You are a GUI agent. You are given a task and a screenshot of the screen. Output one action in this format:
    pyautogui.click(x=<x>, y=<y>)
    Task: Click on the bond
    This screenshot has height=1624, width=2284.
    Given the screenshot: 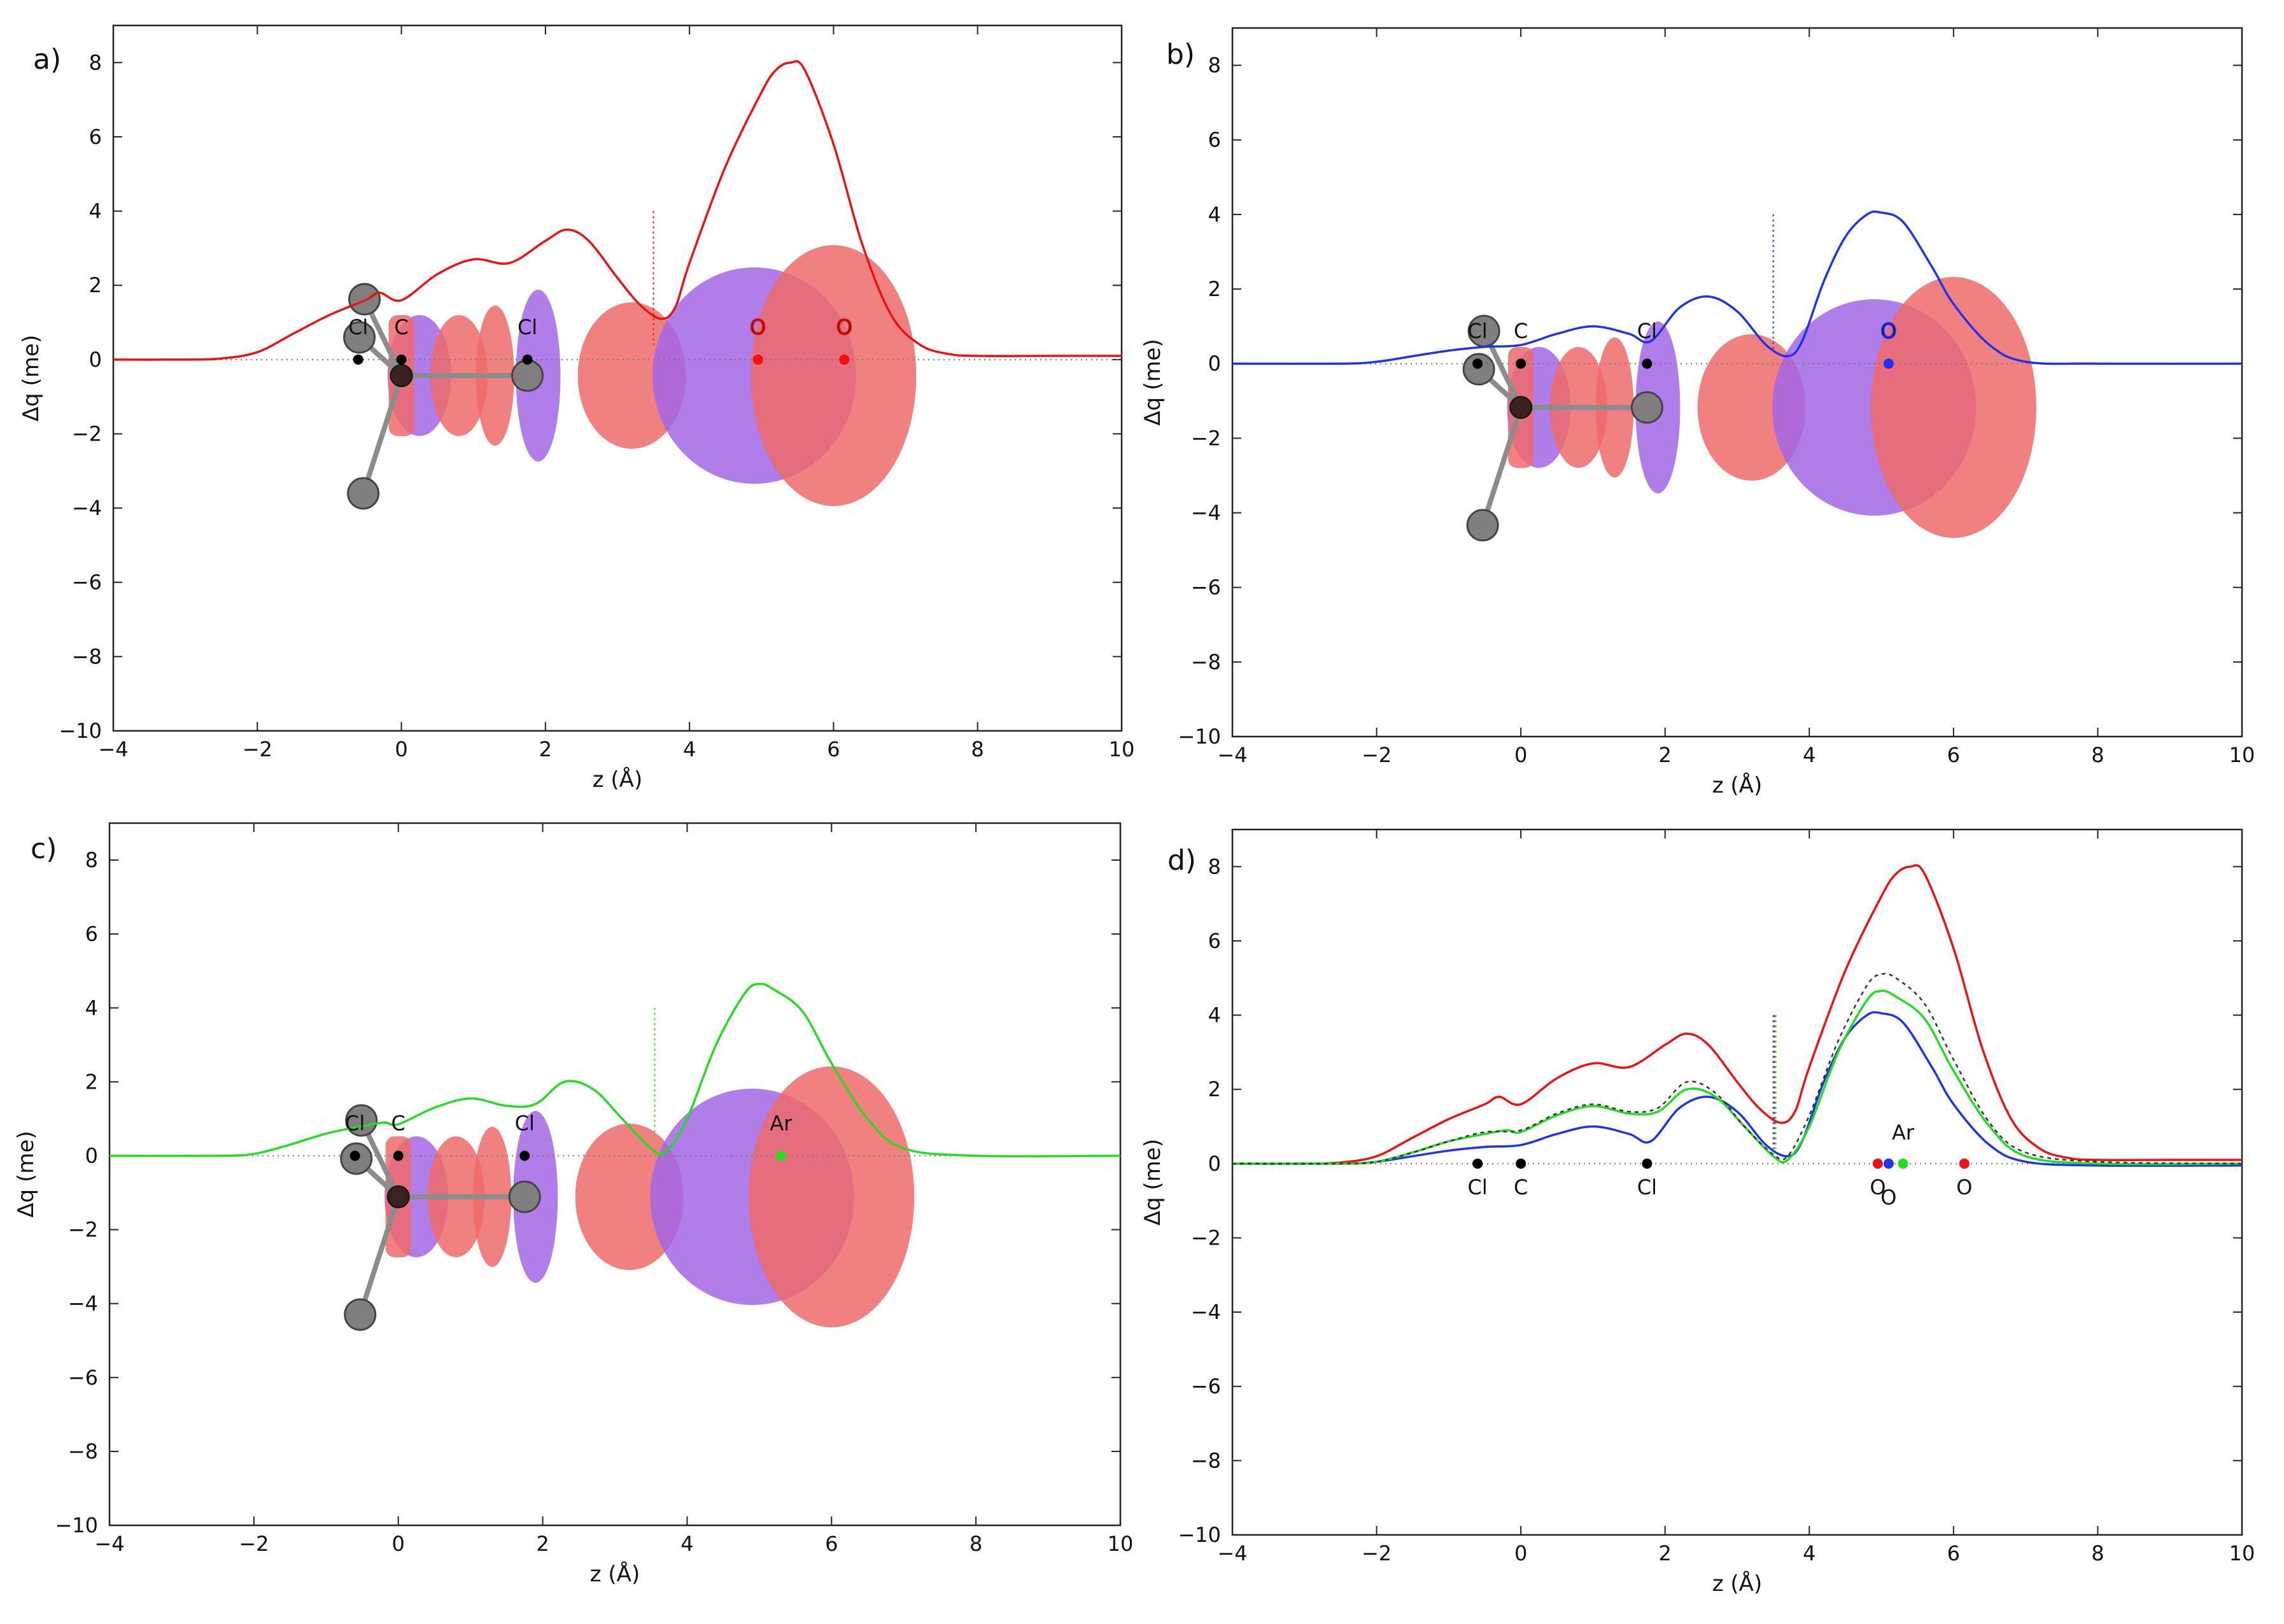 What is the action you would take?
    pyautogui.click(x=1502, y=466)
    